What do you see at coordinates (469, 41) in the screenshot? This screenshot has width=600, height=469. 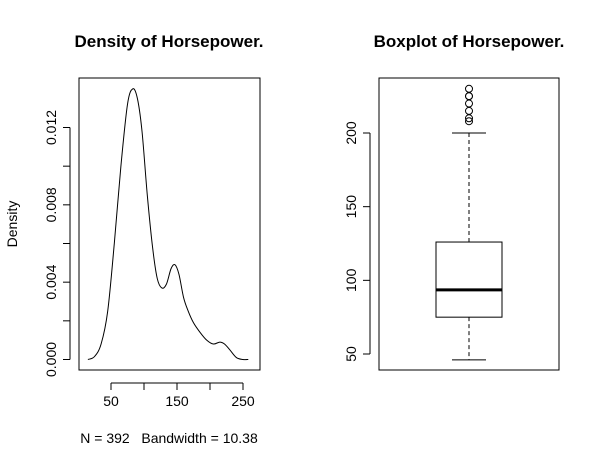 I see `boxplot-title: Boxplot of Horsepower.` at bounding box center [469, 41].